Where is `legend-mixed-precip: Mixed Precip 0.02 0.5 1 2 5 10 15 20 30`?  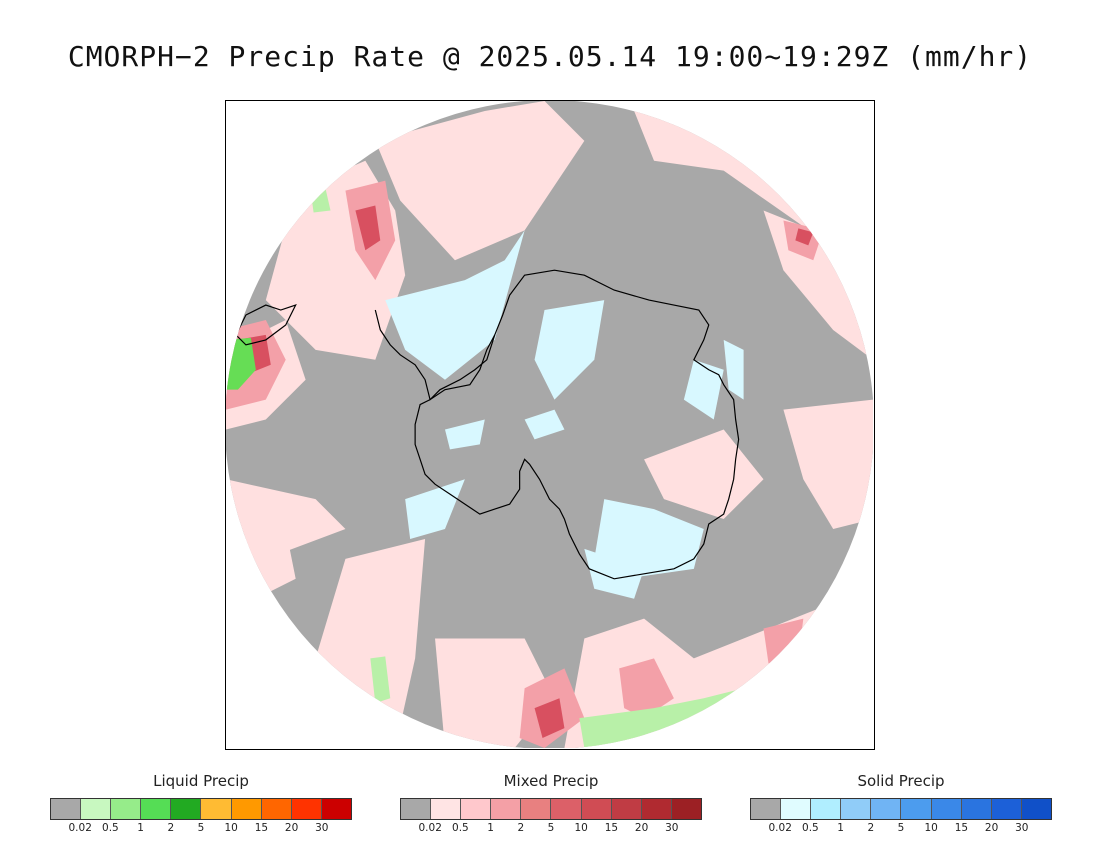 legend-mixed-precip: Mixed Precip 0.02 0.5 1 2 5 10 15 20 30 is located at coordinates (551, 803).